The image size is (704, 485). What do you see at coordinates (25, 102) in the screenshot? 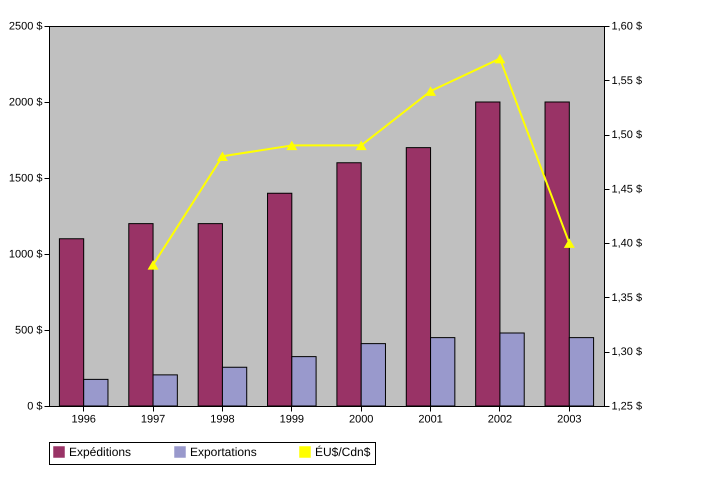
I see `y-tick-label: 2000 $` at bounding box center [25, 102].